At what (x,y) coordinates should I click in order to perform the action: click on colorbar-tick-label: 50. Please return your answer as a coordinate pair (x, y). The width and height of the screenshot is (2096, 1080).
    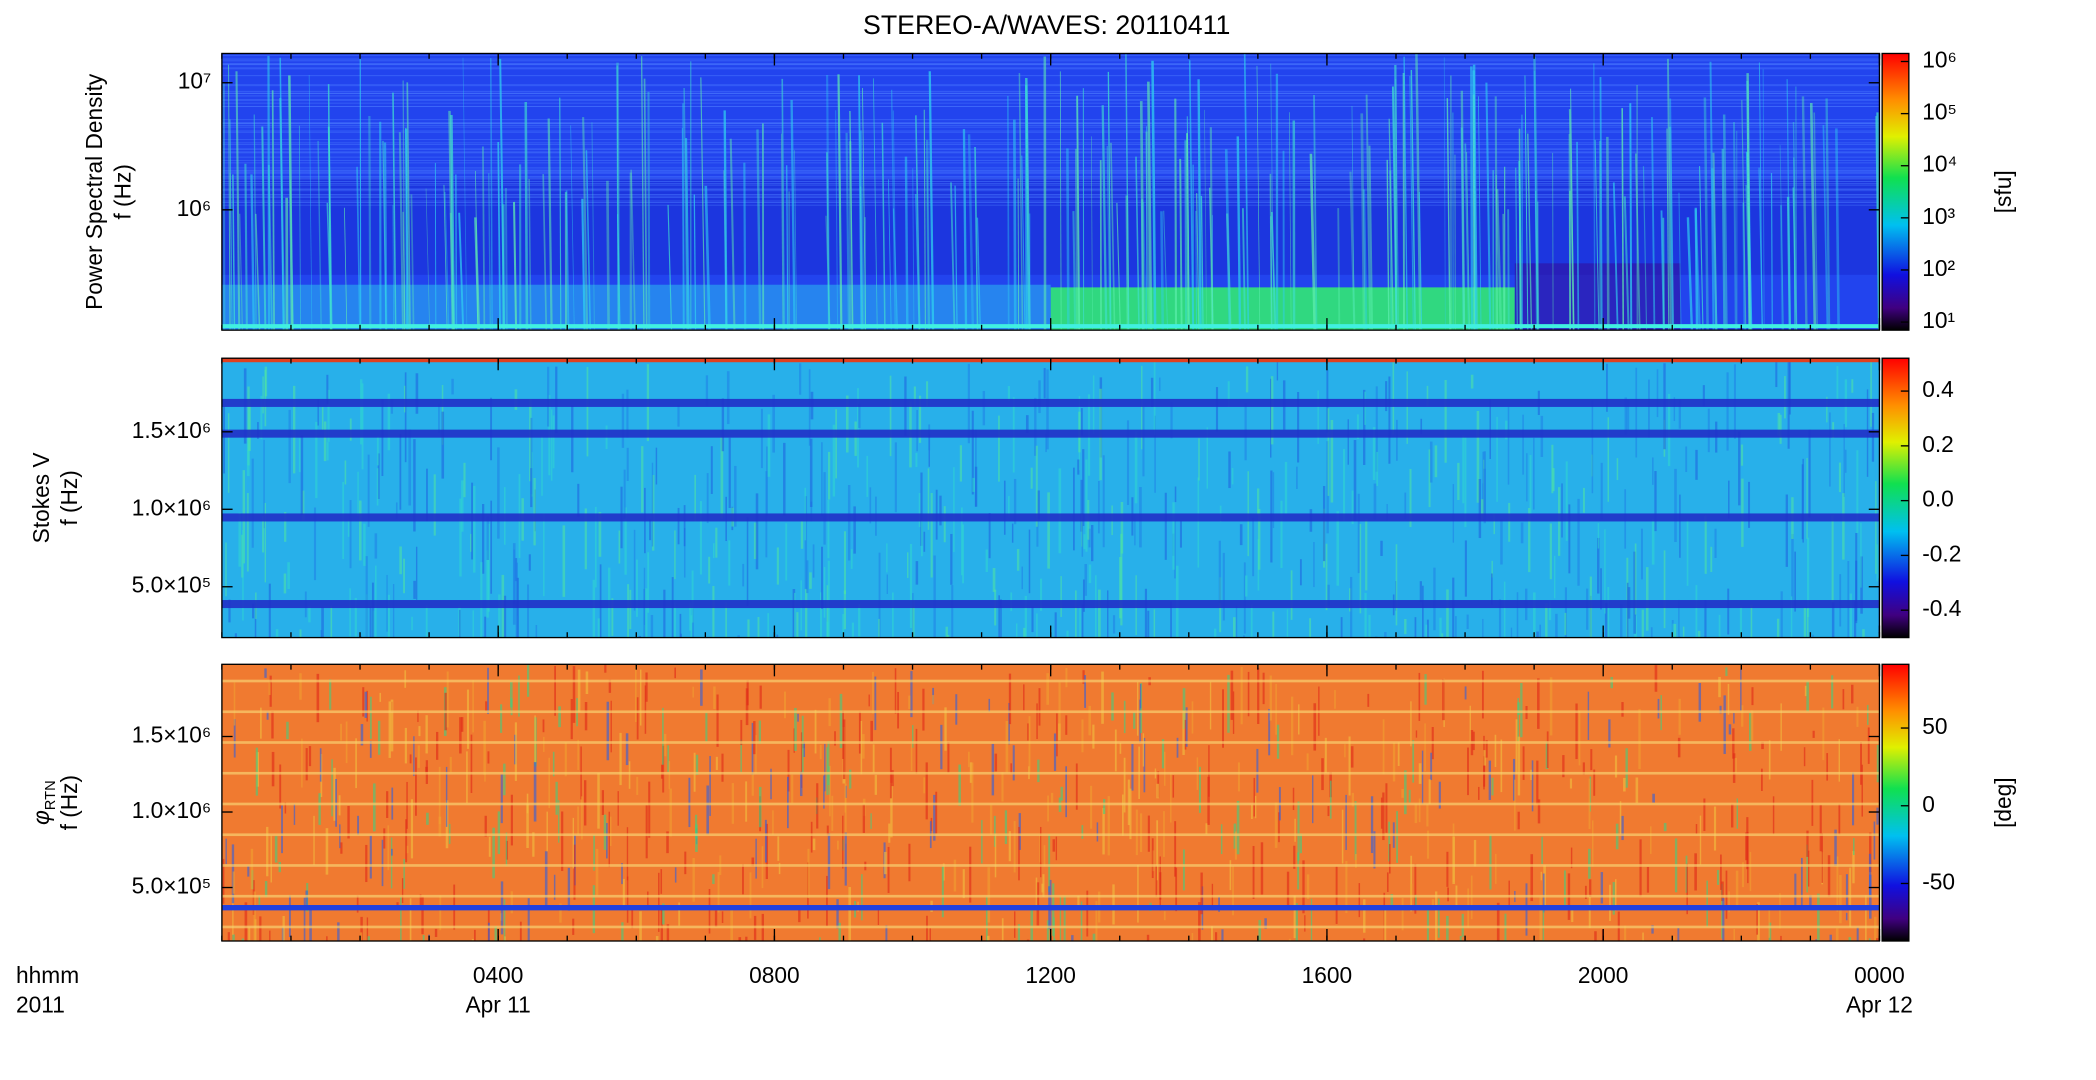
    Looking at the image, I should click on (1934, 726).